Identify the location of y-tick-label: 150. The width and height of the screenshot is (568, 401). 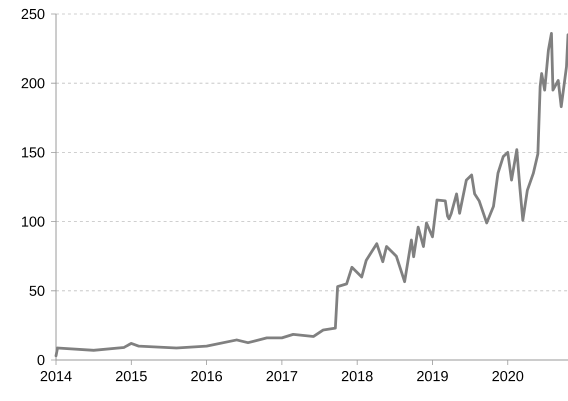
(33, 152).